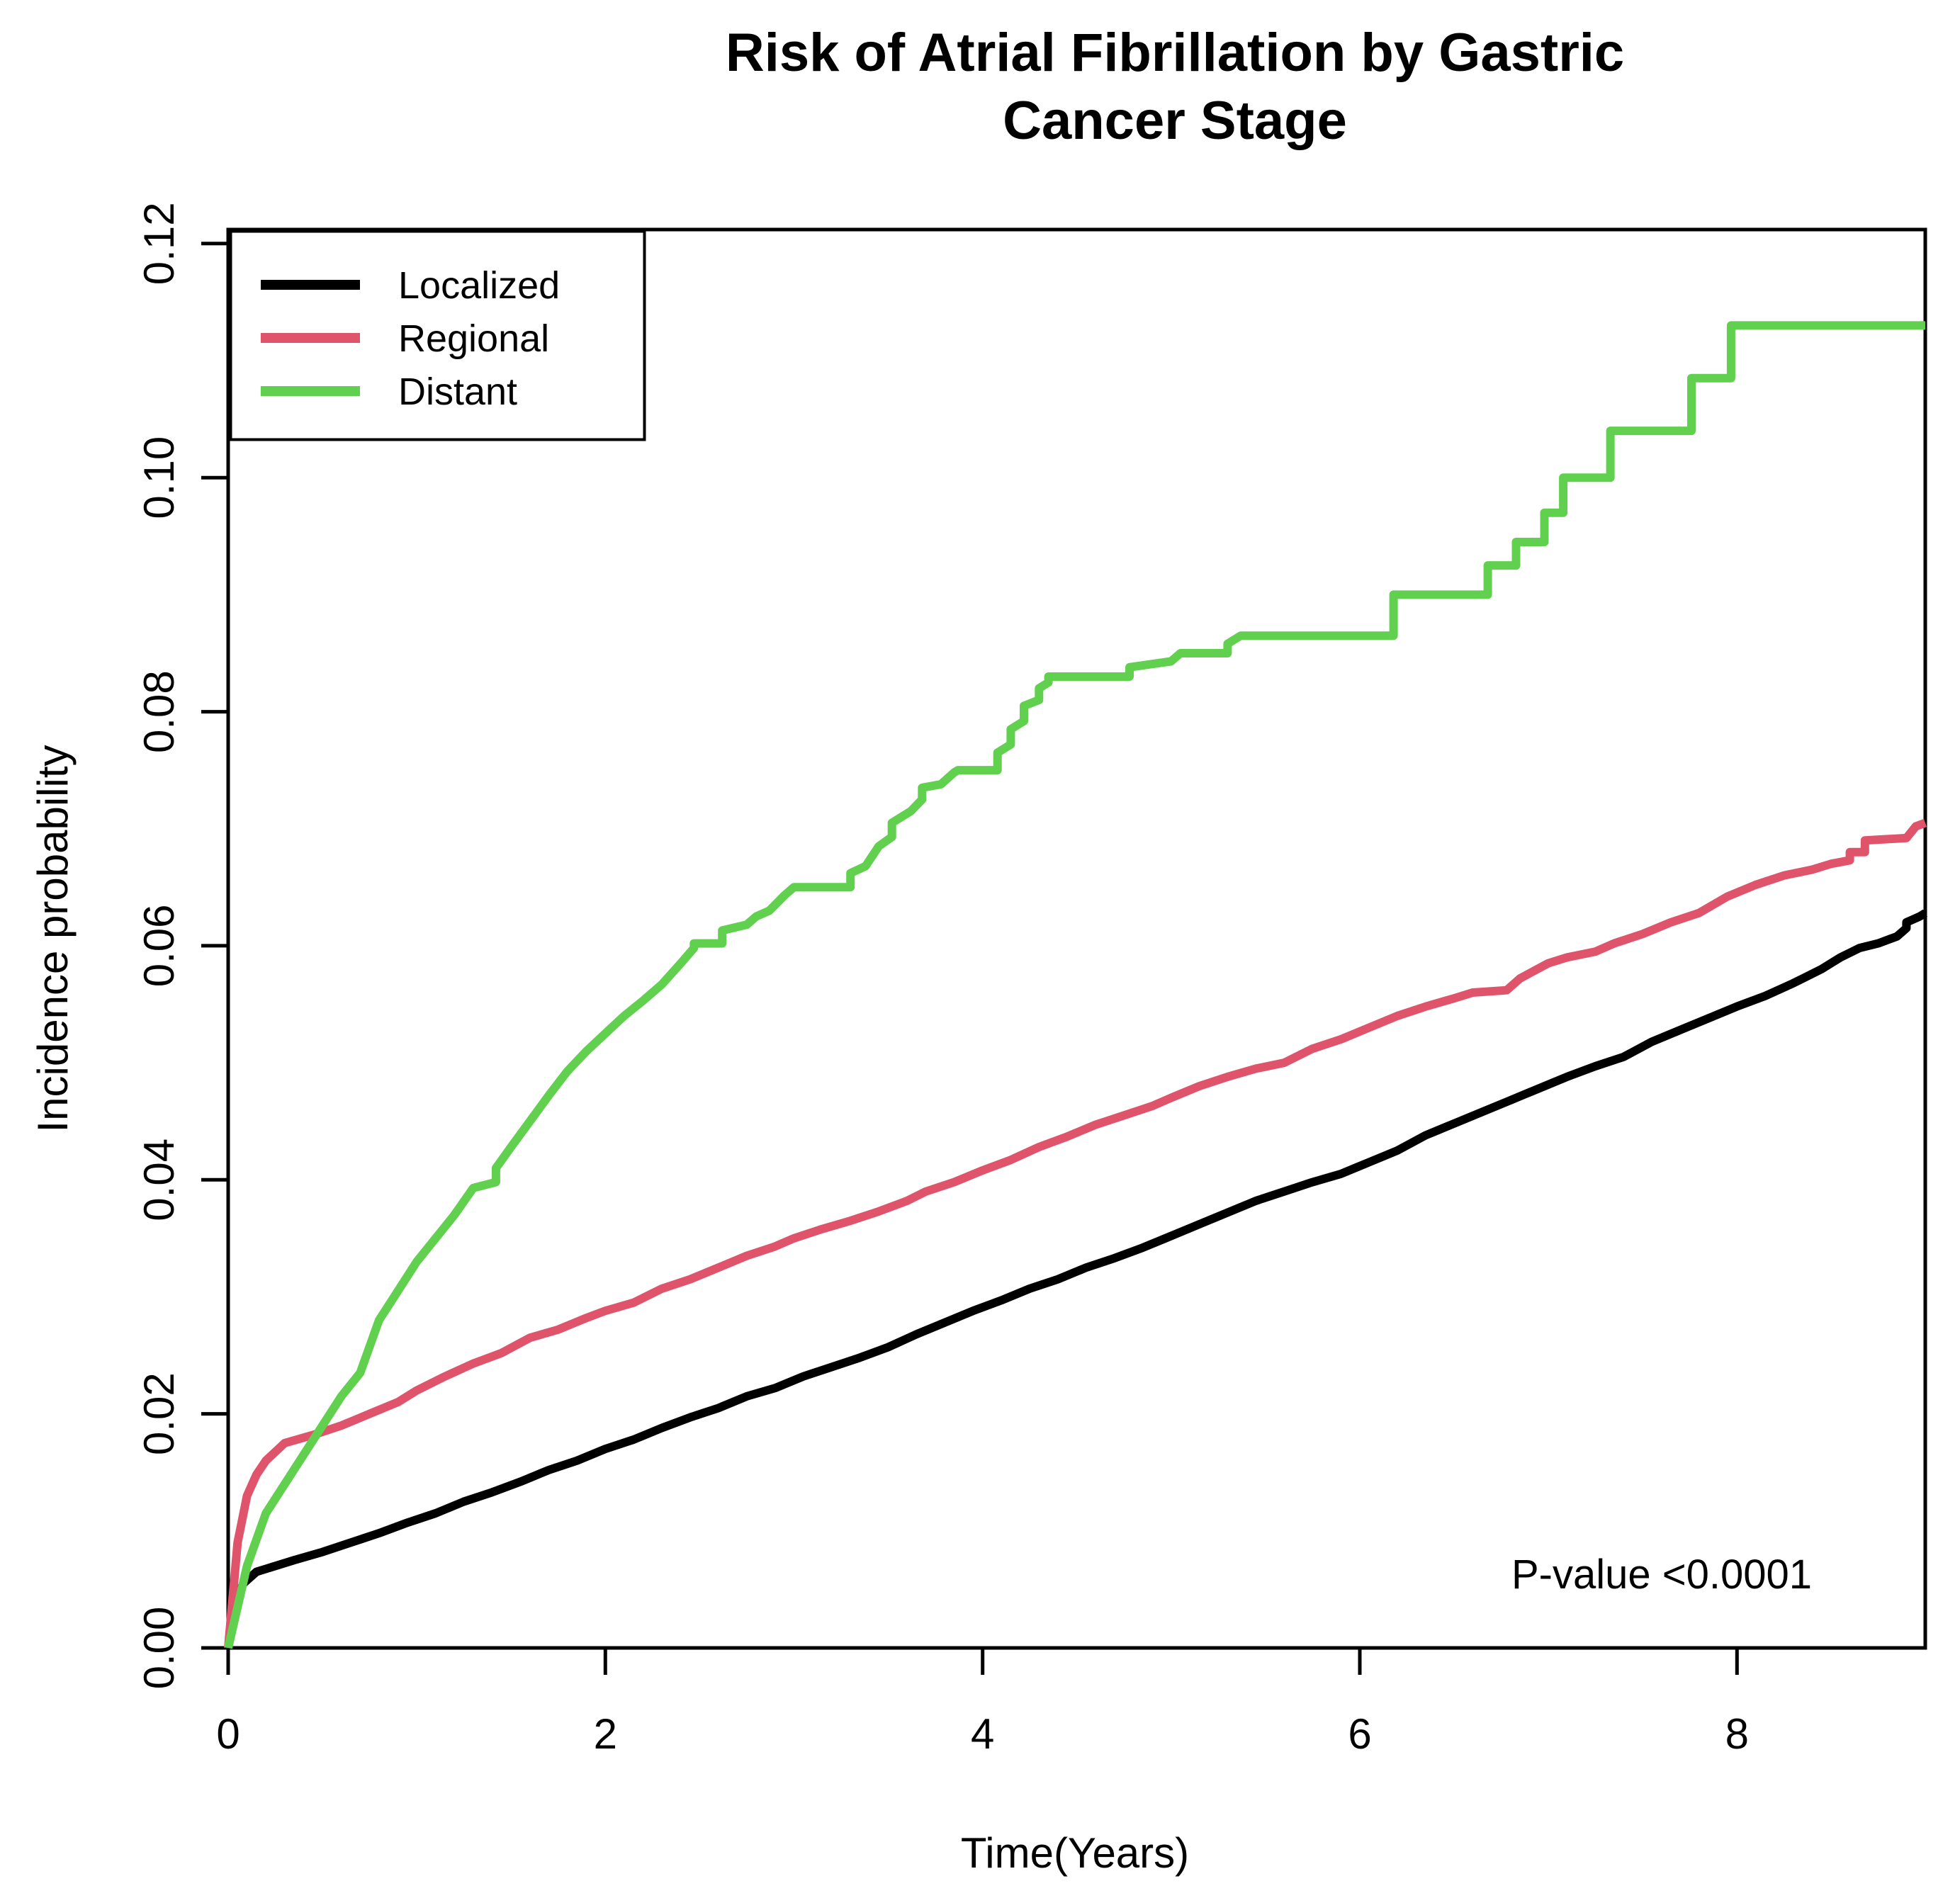 This screenshot has height=1898, width=1960. What do you see at coordinates (1661, 1575) in the screenshot?
I see `p-value-annotation: P-value <0.0001` at bounding box center [1661, 1575].